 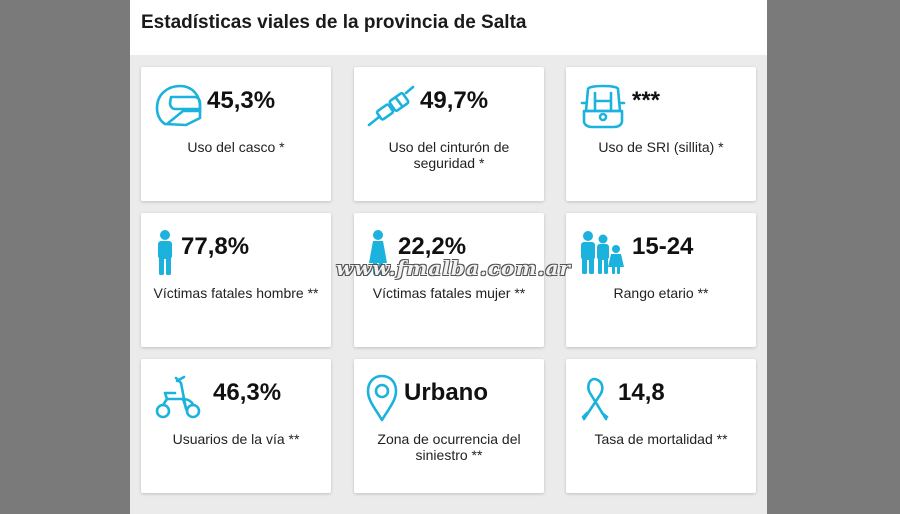 I want to click on family-icon, so click(x=603, y=252).